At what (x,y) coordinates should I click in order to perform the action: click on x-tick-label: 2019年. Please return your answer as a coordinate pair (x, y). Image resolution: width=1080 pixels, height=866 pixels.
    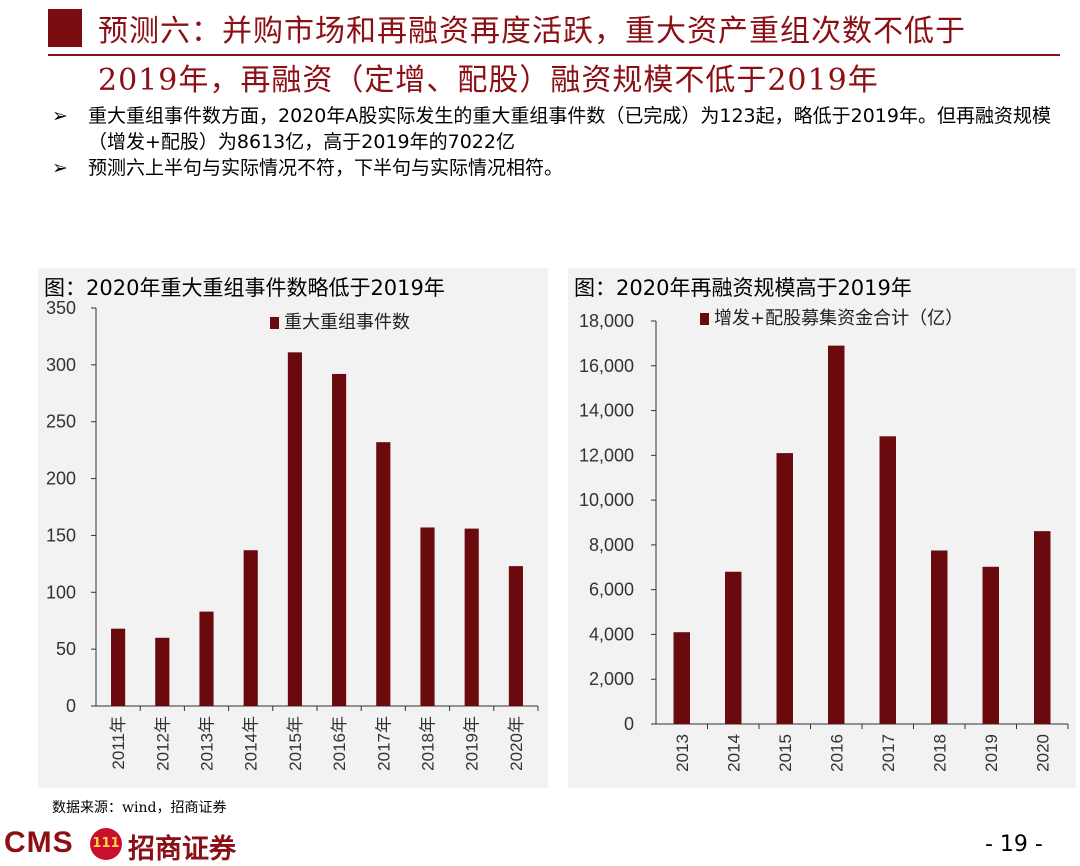
    Looking at the image, I should click on (472, 743).